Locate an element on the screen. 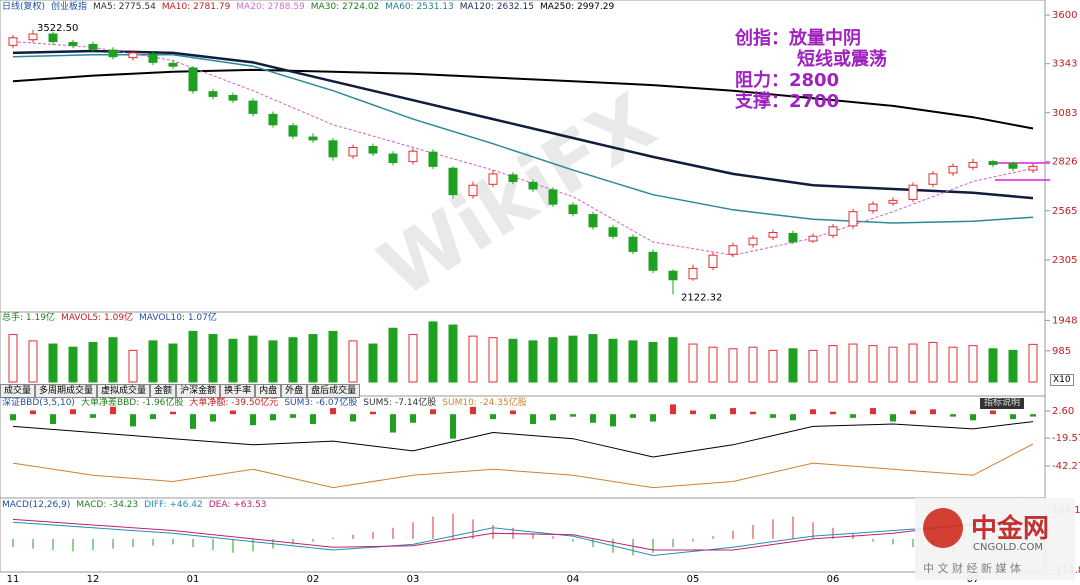 The height and width of the screenshot is (585, 1080). header-item: SUM3: -6.07亿股 is located at coordinates (321, 403).